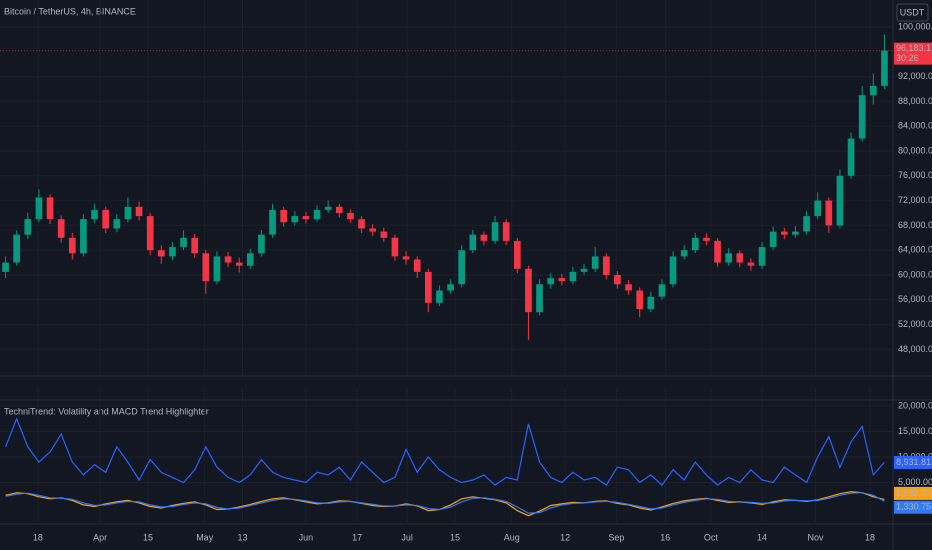 This screenshot has height=550, width=932. I want to click on x-tick-label: 14, so click(762, 537).